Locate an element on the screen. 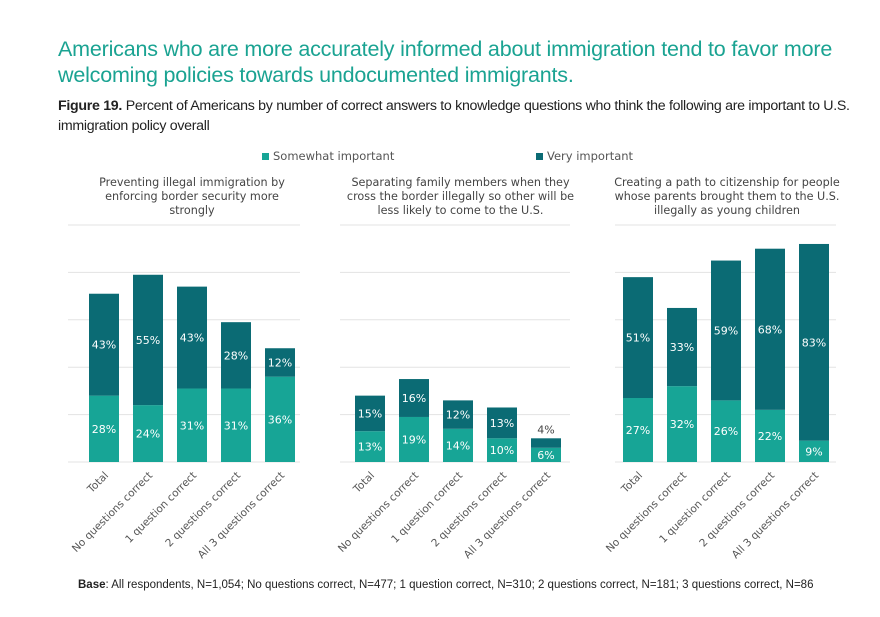 This screenshot has width=880, height=617. legend-swatch-very is located at coordinates (539, 156).